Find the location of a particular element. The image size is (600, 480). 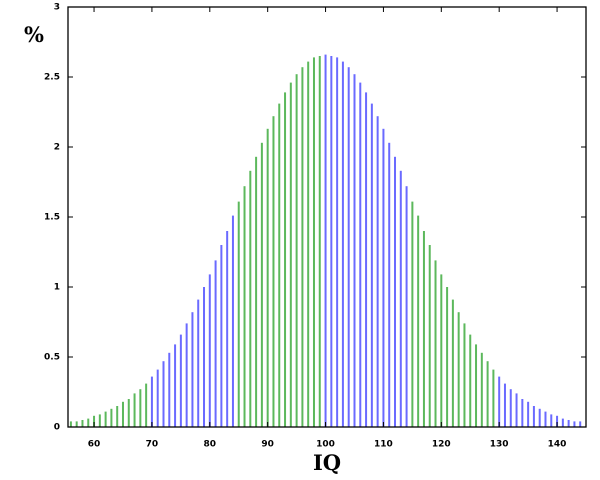

x-tick-label: 100 is located at coordinates (325, 445).